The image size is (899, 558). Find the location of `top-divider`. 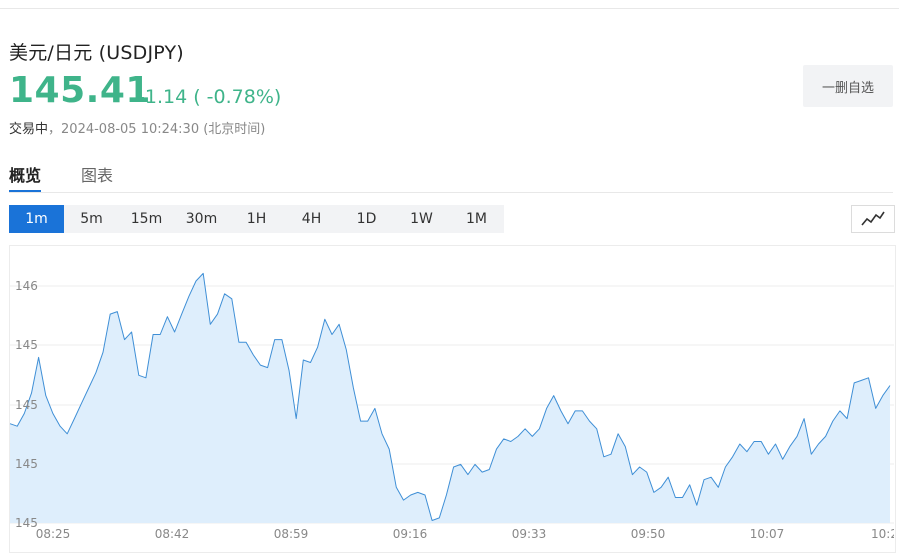

top-divider is located at coordinates (449, 8).